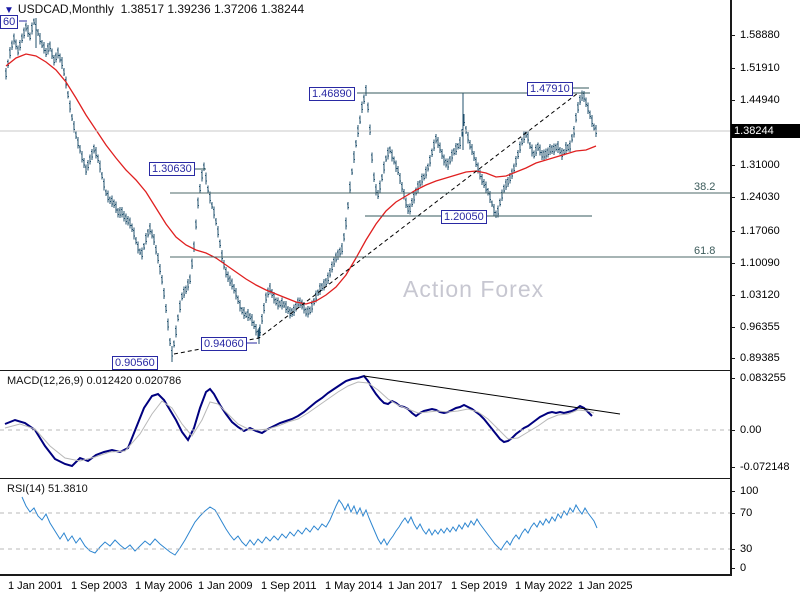 The width and height of the screenshot is (800, 600). Describe the element at coordinates (365, 478) in the screenshot. I see `macd-rsi-separator` at that location.